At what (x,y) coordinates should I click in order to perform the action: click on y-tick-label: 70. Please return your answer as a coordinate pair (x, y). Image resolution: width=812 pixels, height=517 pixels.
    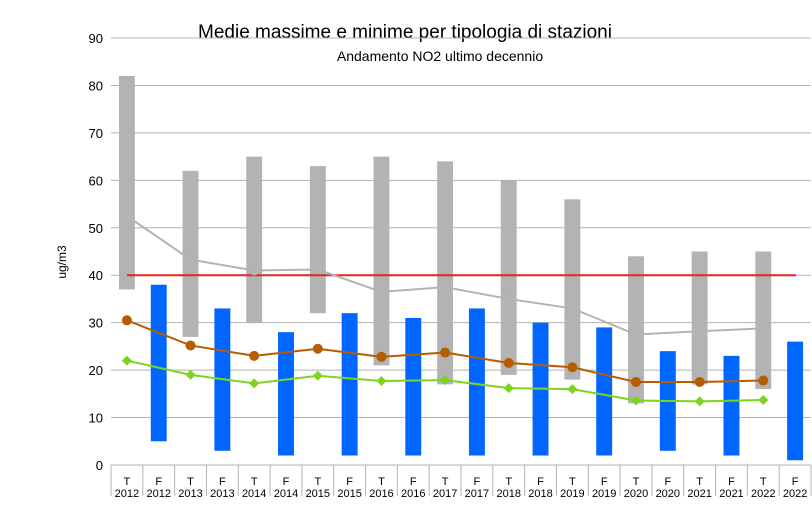
    Looking at the image, I should click on (96, 133).